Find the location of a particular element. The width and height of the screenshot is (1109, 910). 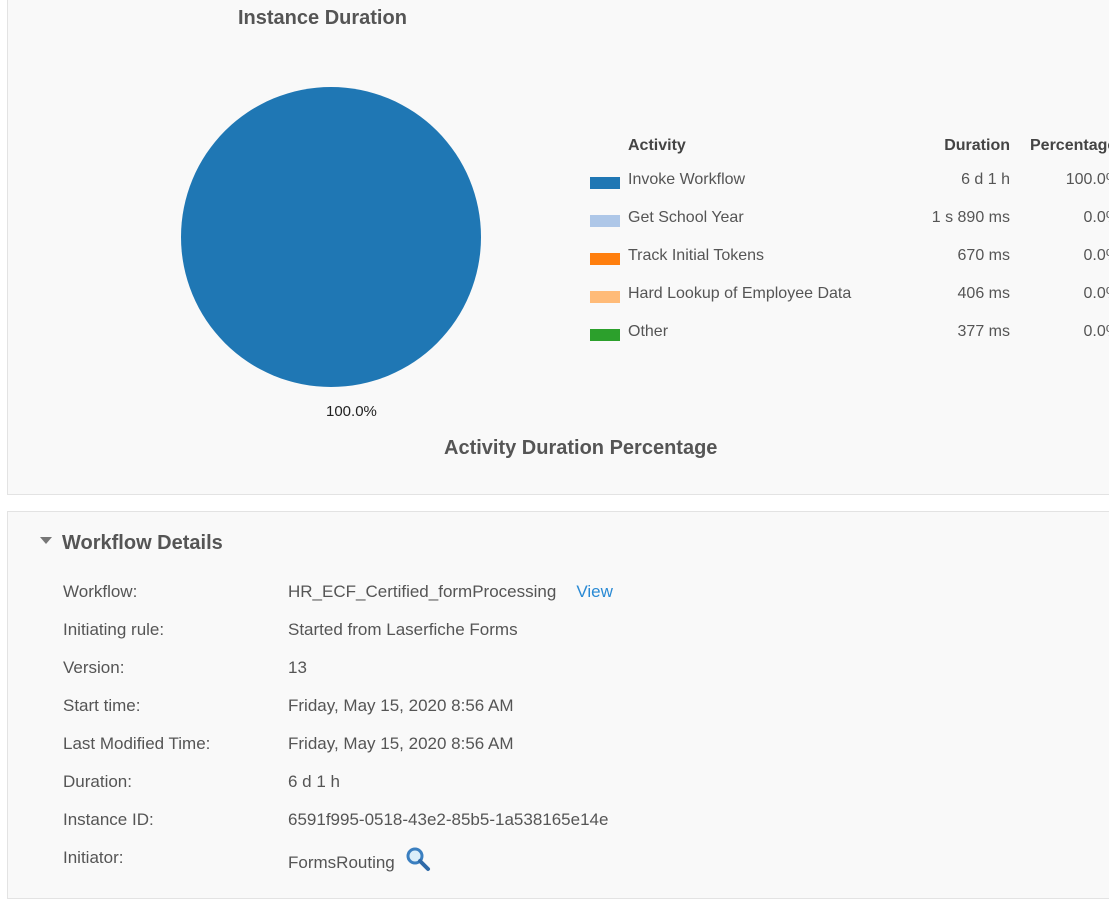

legend-duration: 377 ms is located at coordinates (983, 331).